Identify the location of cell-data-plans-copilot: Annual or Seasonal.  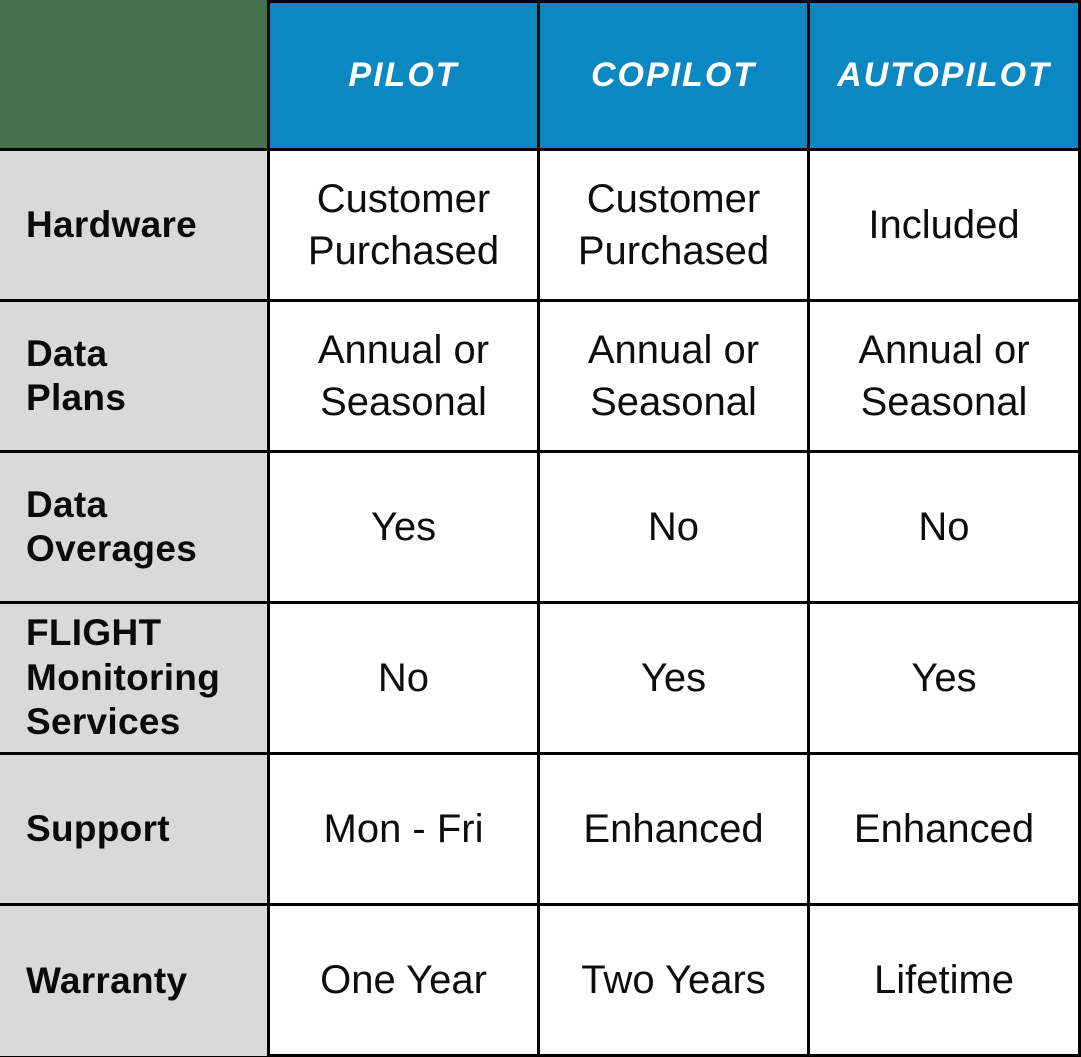
(675, 377).